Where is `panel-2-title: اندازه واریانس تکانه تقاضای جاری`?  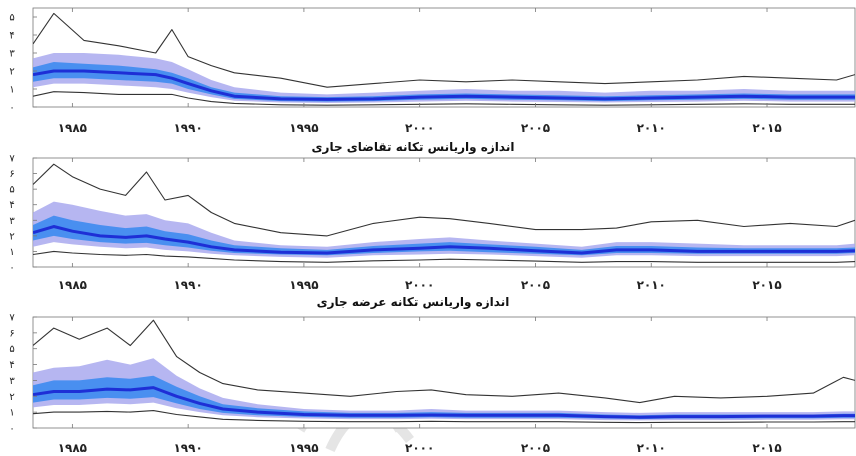 panel-2-title: اندازه واریانس تکانه تقاضای جاری is located at coordinates (413, 147).